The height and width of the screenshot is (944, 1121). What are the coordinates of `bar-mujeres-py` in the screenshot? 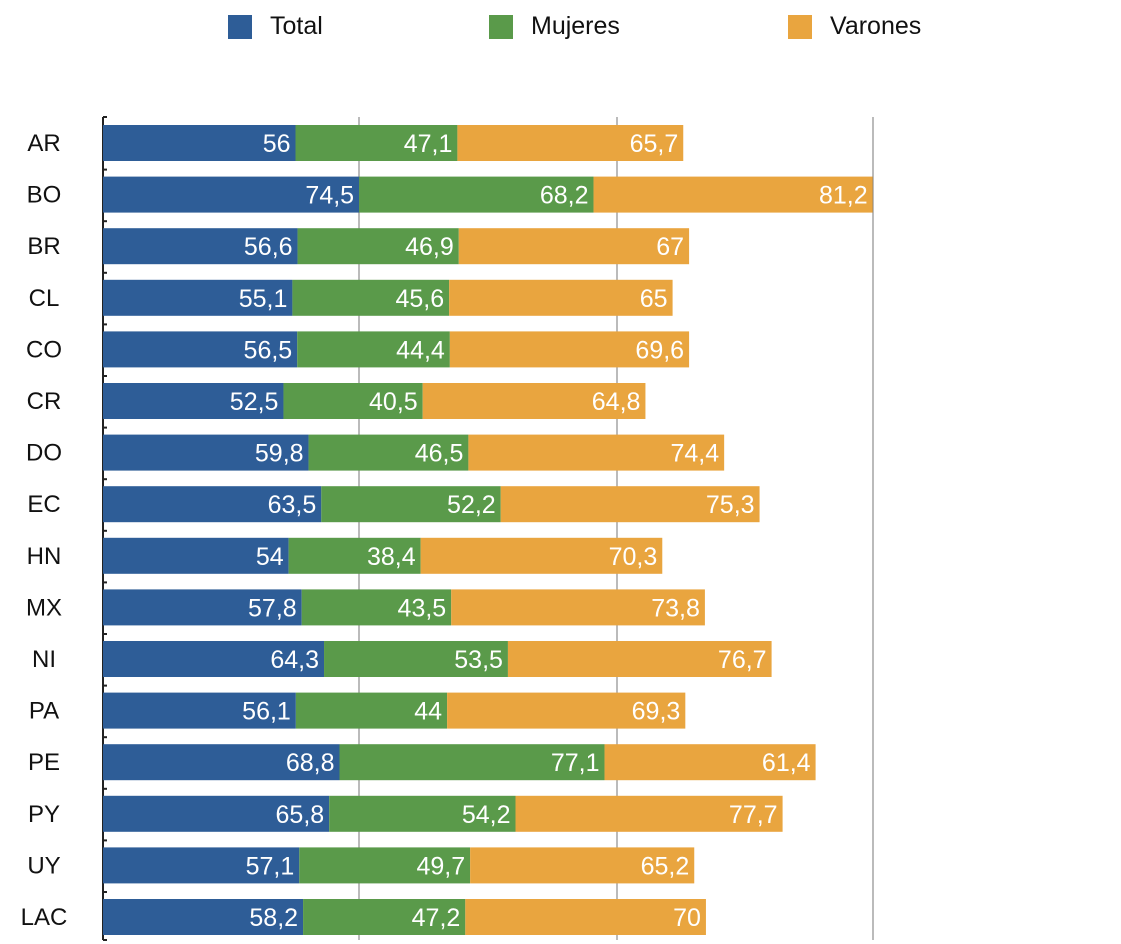 It's located at (422, 813).